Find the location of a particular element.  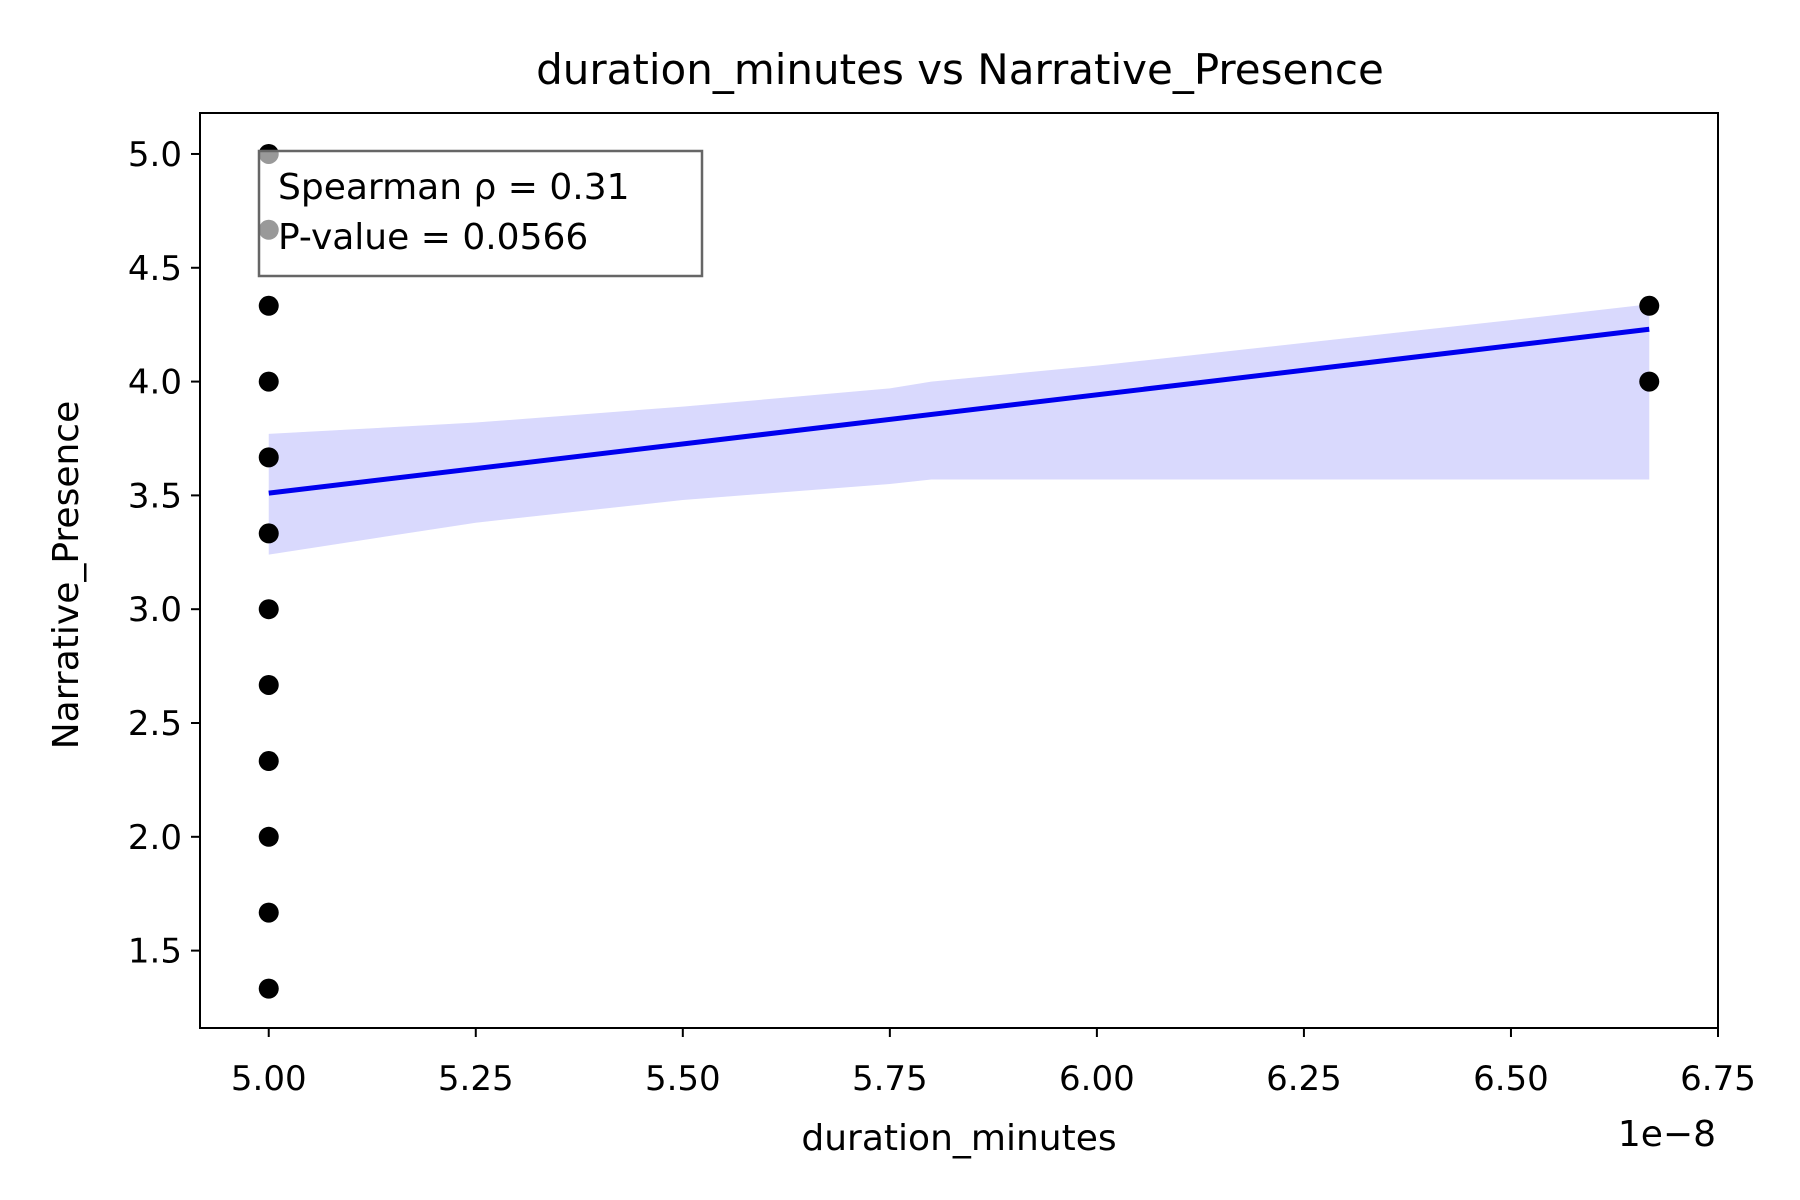

y-tick-label-1: 2.0 is located at coordinates (155, 838).